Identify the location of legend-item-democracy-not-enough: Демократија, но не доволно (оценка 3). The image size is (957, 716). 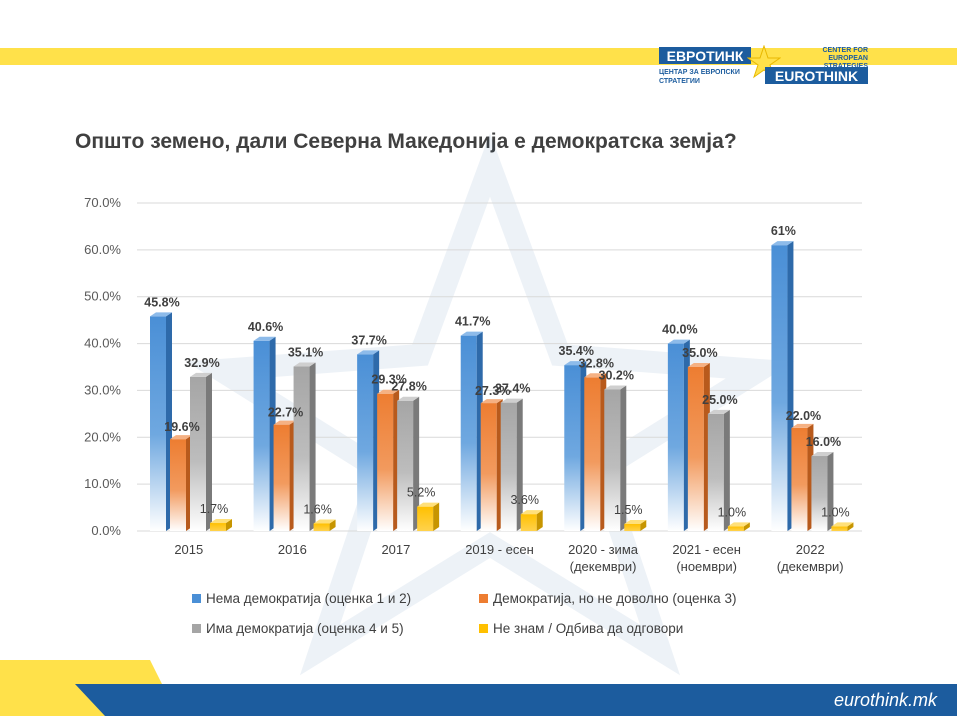
(607, 598).